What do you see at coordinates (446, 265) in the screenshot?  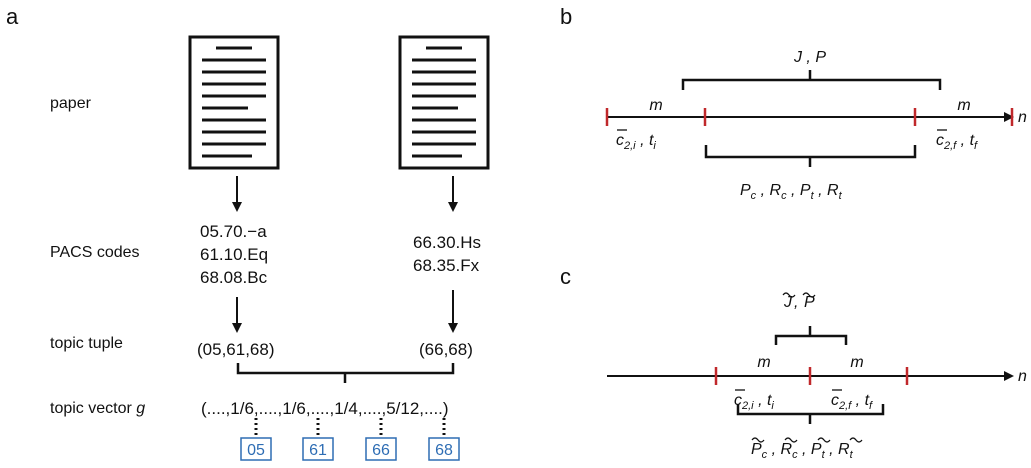 I see `paper2-code-2: 68.35.Fx` at bounding box center [446, 265].